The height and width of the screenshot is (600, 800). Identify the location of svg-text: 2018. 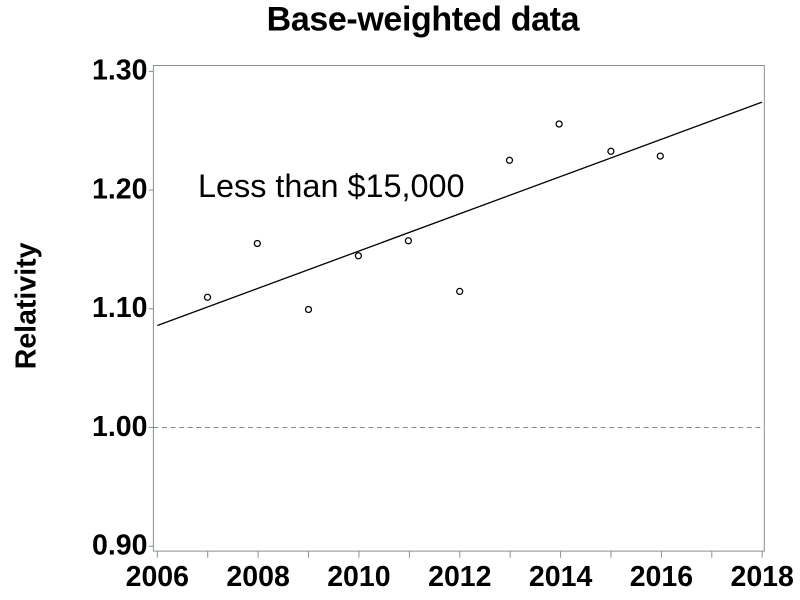
(761, 577).